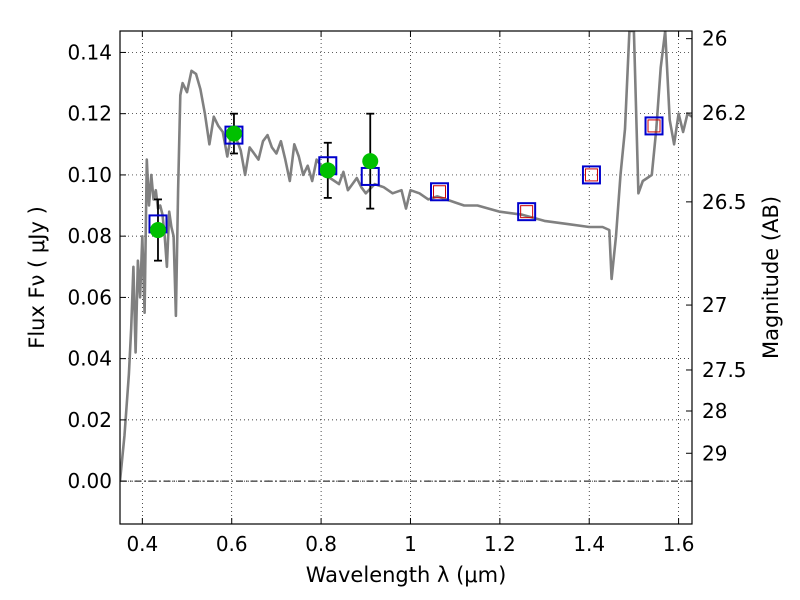  What do you see at coordinates (724, 370) in the screenshot?
I see `magnitude-tick-label: 27.5` at bounding box center [724, 370].